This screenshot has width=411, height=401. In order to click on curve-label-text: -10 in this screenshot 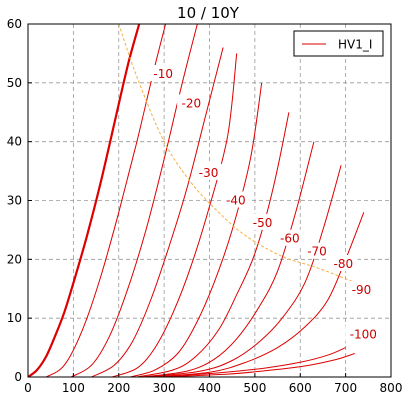, I will do `click(163, 74)`.